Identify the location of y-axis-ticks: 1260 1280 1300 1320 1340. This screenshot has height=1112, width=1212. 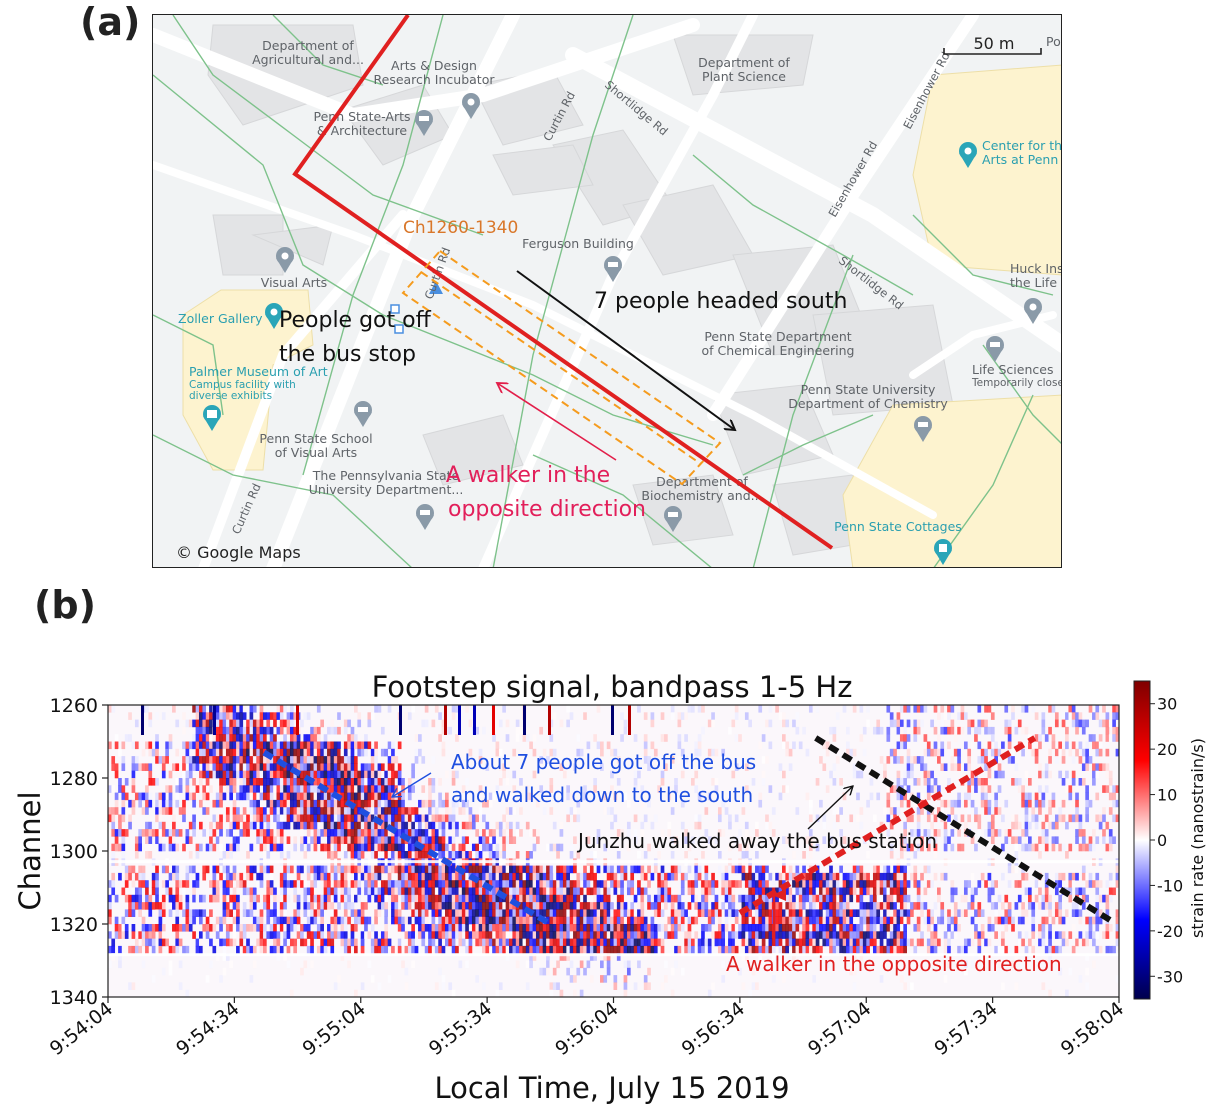
(79, 852).